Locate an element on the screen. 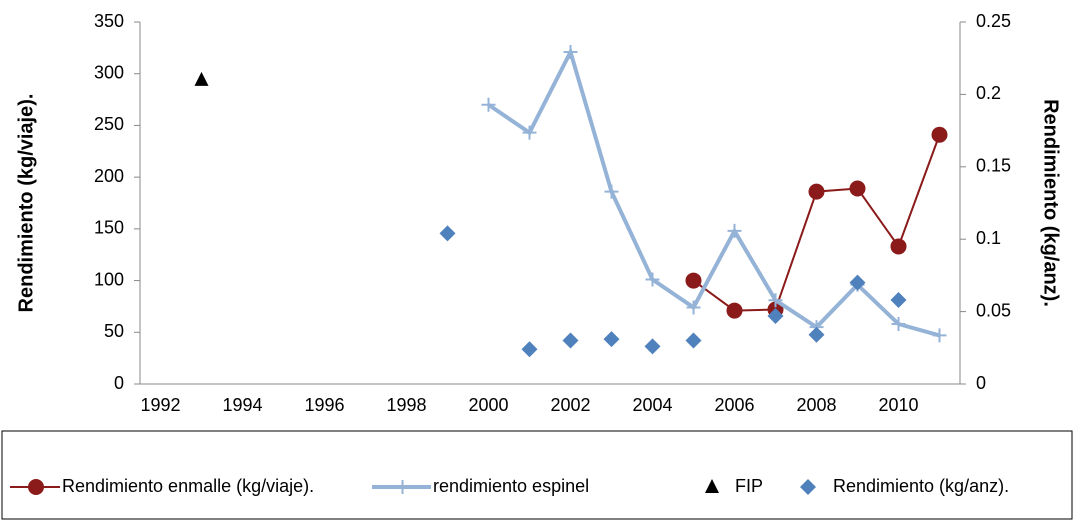  y2-tick-label: 0.25 is located at coordinates (993, 21).